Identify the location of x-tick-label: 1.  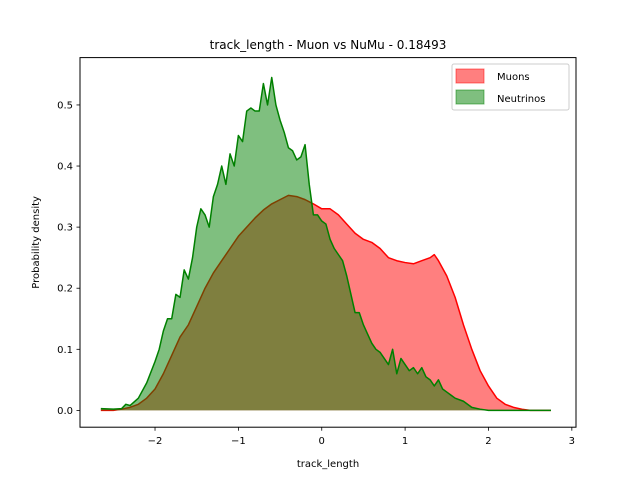
(405, 441).